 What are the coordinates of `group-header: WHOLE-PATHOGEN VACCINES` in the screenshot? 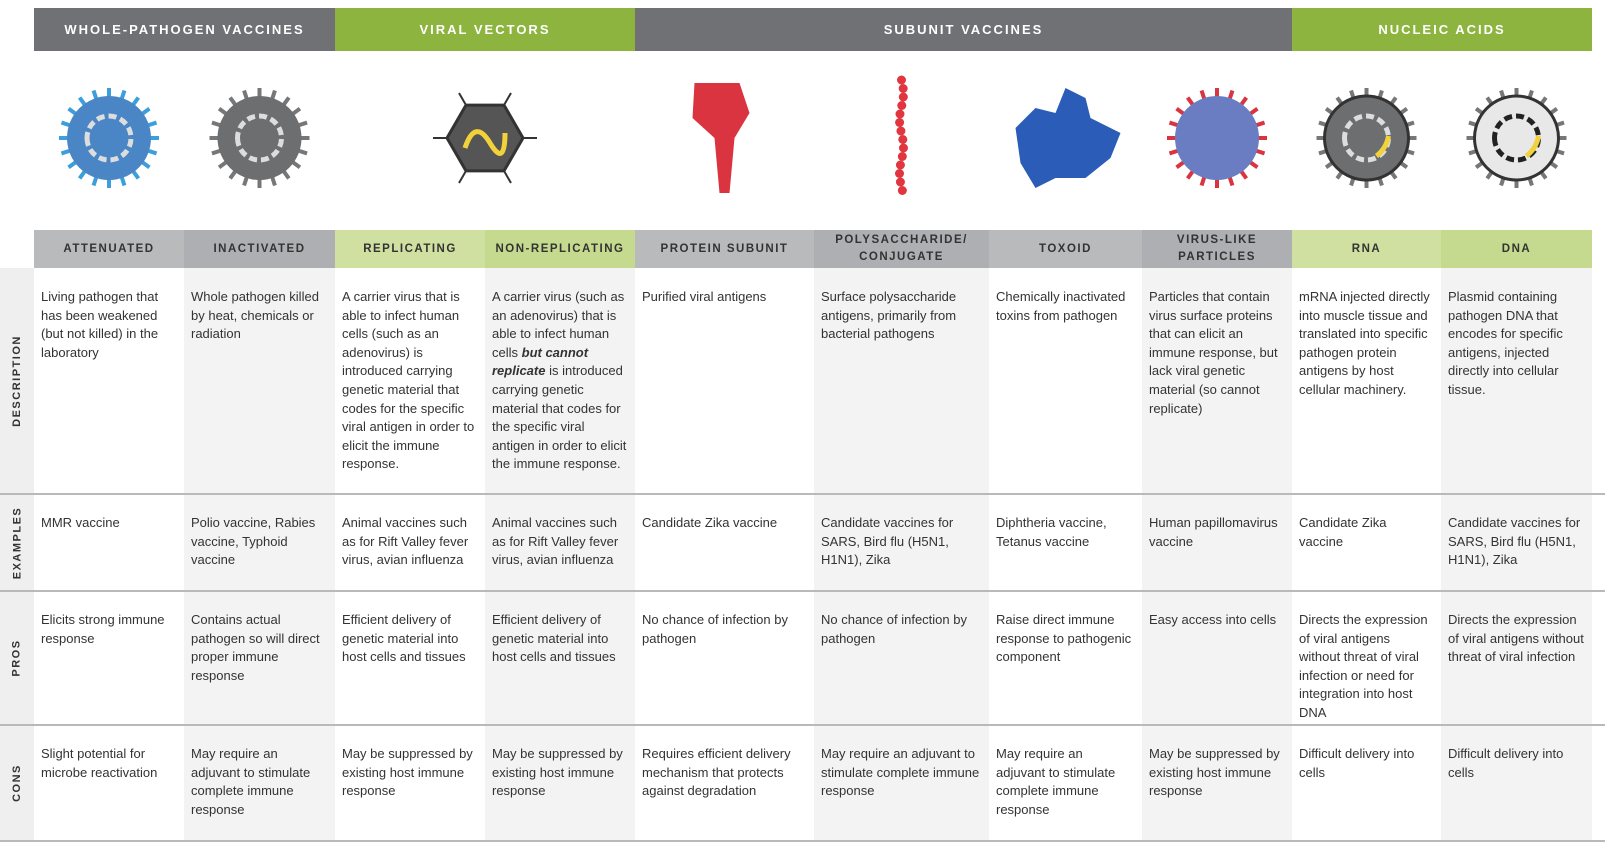 It's located at (184, 29).